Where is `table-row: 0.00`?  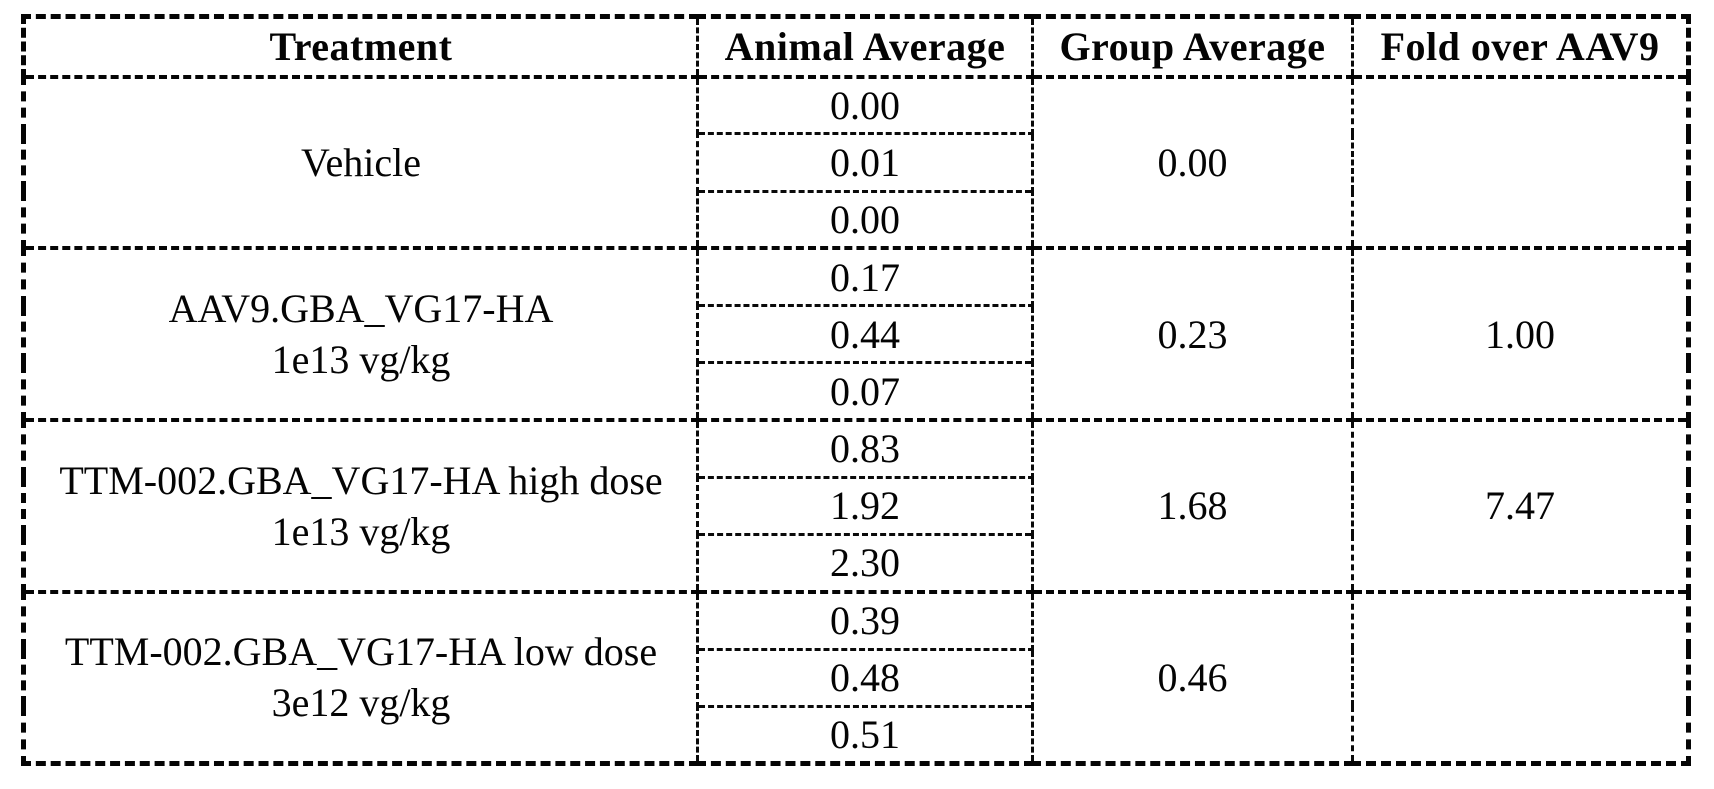
table-row: 0.00 is located at coordinates (856, 219).